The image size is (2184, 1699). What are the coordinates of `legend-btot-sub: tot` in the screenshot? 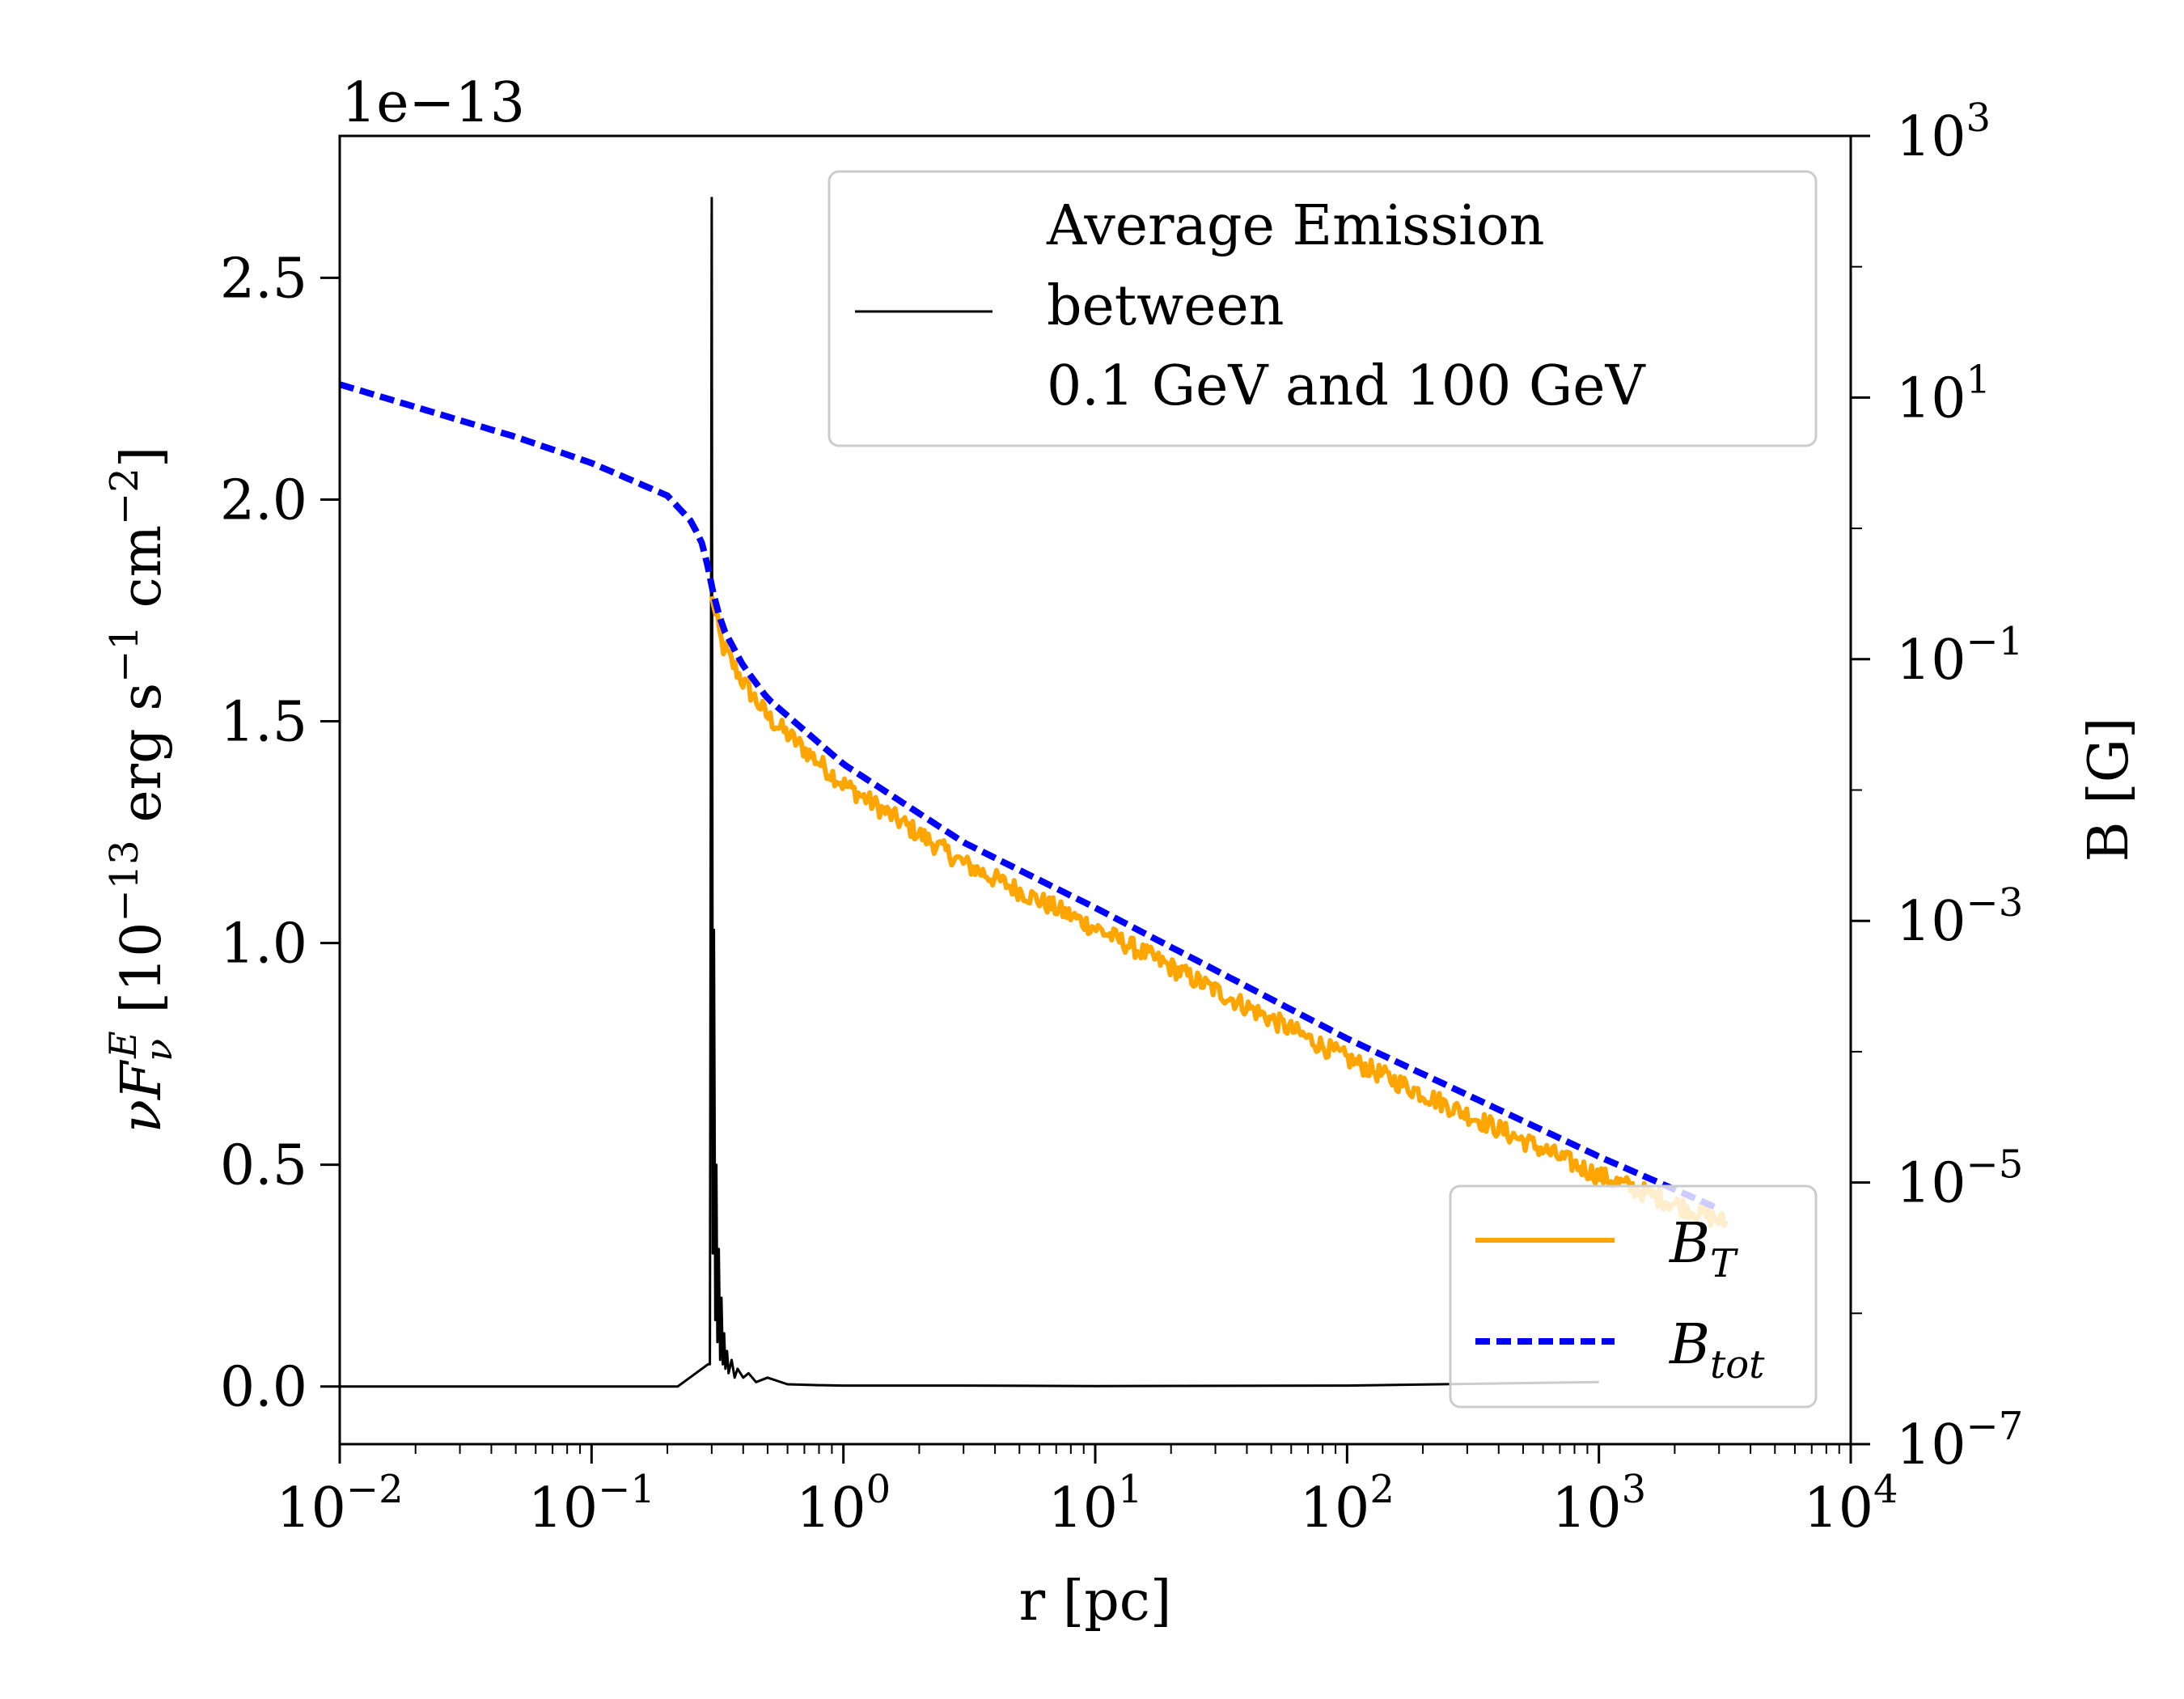 It's located at (1737, 1365).